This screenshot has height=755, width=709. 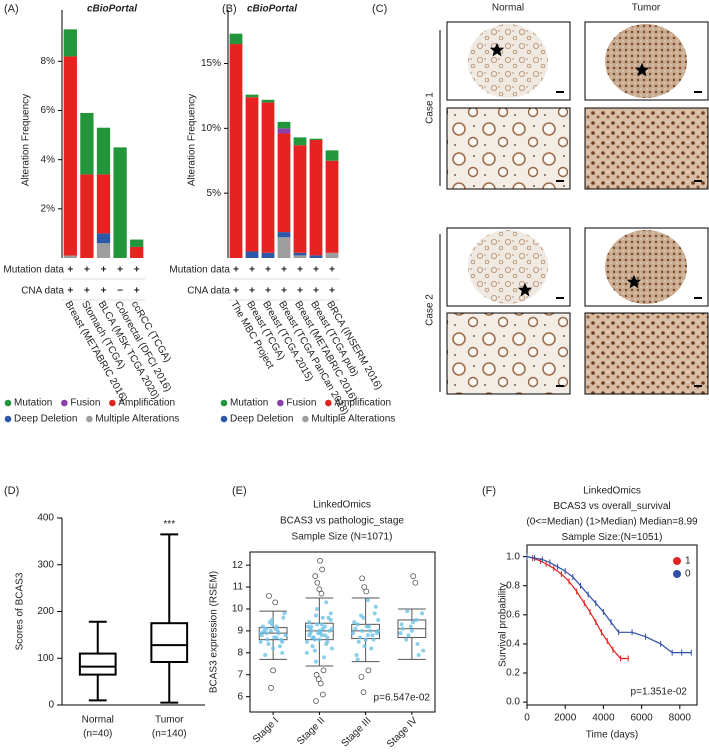 What do you see at coordinates (430, 108) in the screenshot?
I see `row-header: Case 1` at bounding box center [430, 108].